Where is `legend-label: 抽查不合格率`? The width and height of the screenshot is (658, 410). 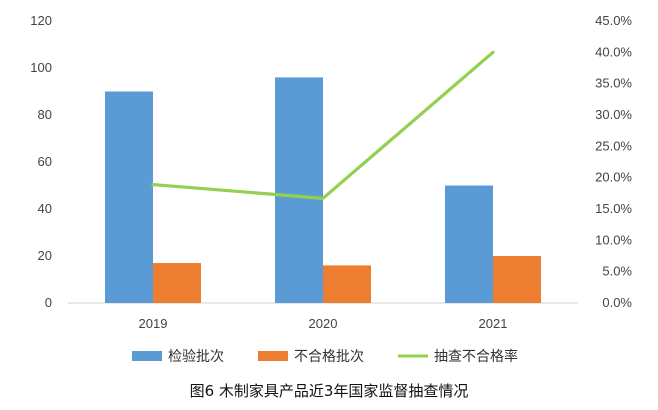 legend-label: 抽查不合格率 is located at coordinates (476, 356).